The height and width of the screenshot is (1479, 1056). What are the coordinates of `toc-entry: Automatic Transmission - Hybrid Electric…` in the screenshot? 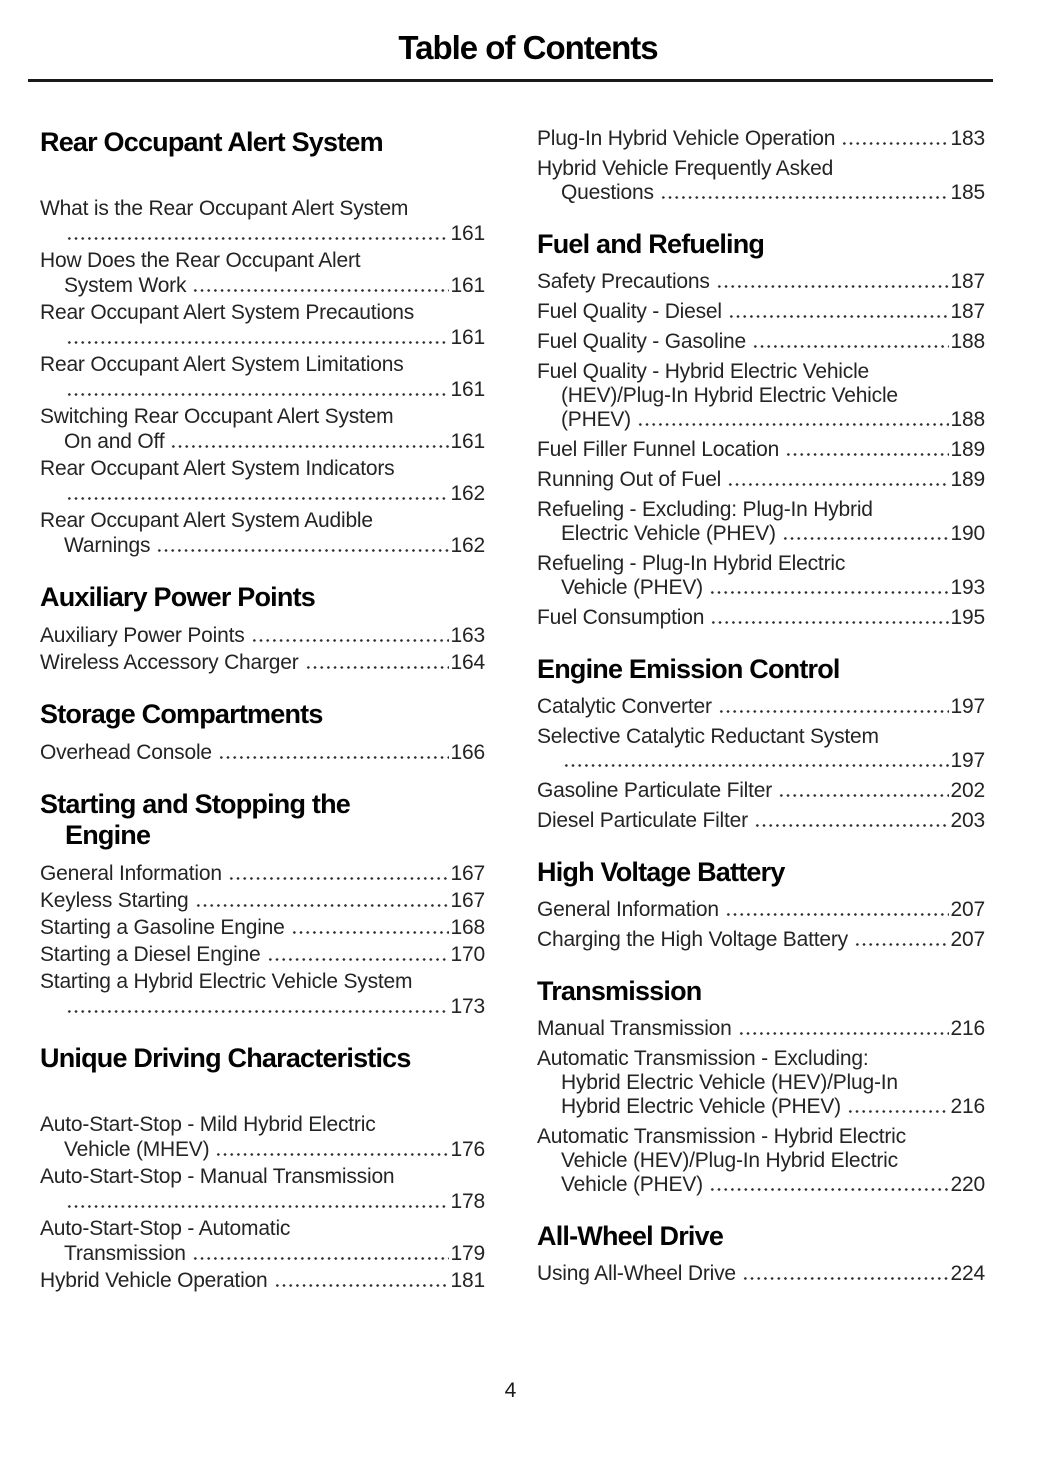 It's located at (761, 1161).